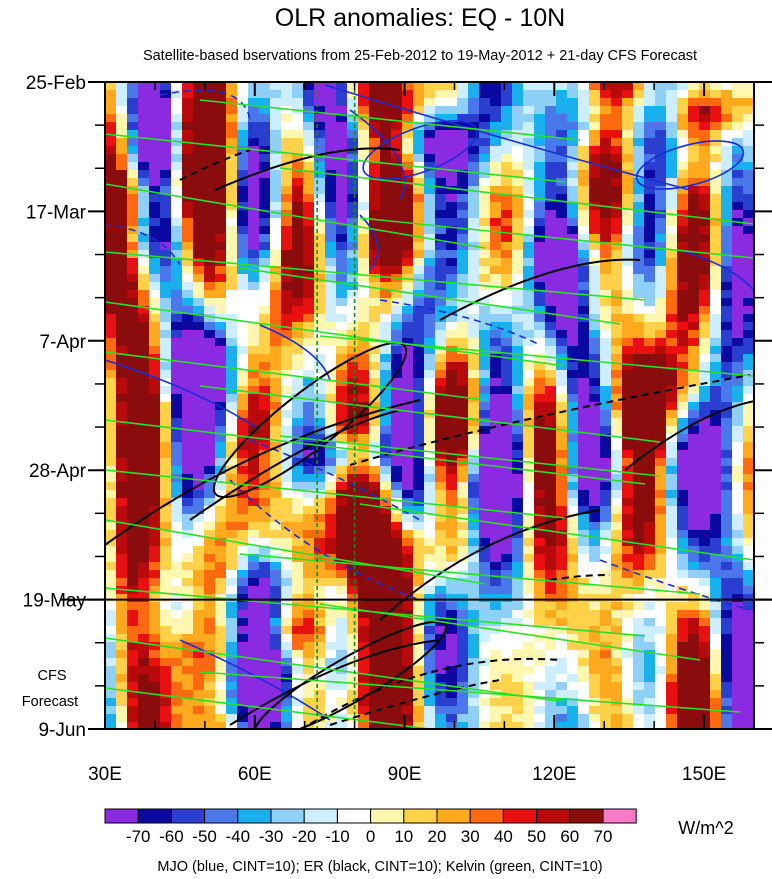  Describe the element at coordinates (460, 322) in the screenshot. I see `mjo-contour` at that location.